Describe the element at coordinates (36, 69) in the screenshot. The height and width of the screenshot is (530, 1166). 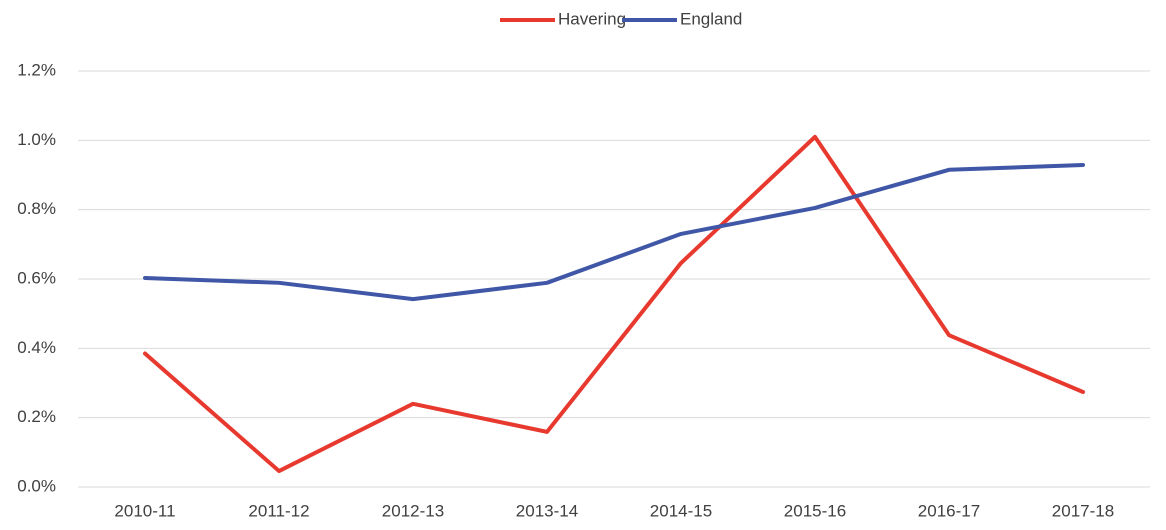
I see `y-tick-label: 1.2%` at that location.